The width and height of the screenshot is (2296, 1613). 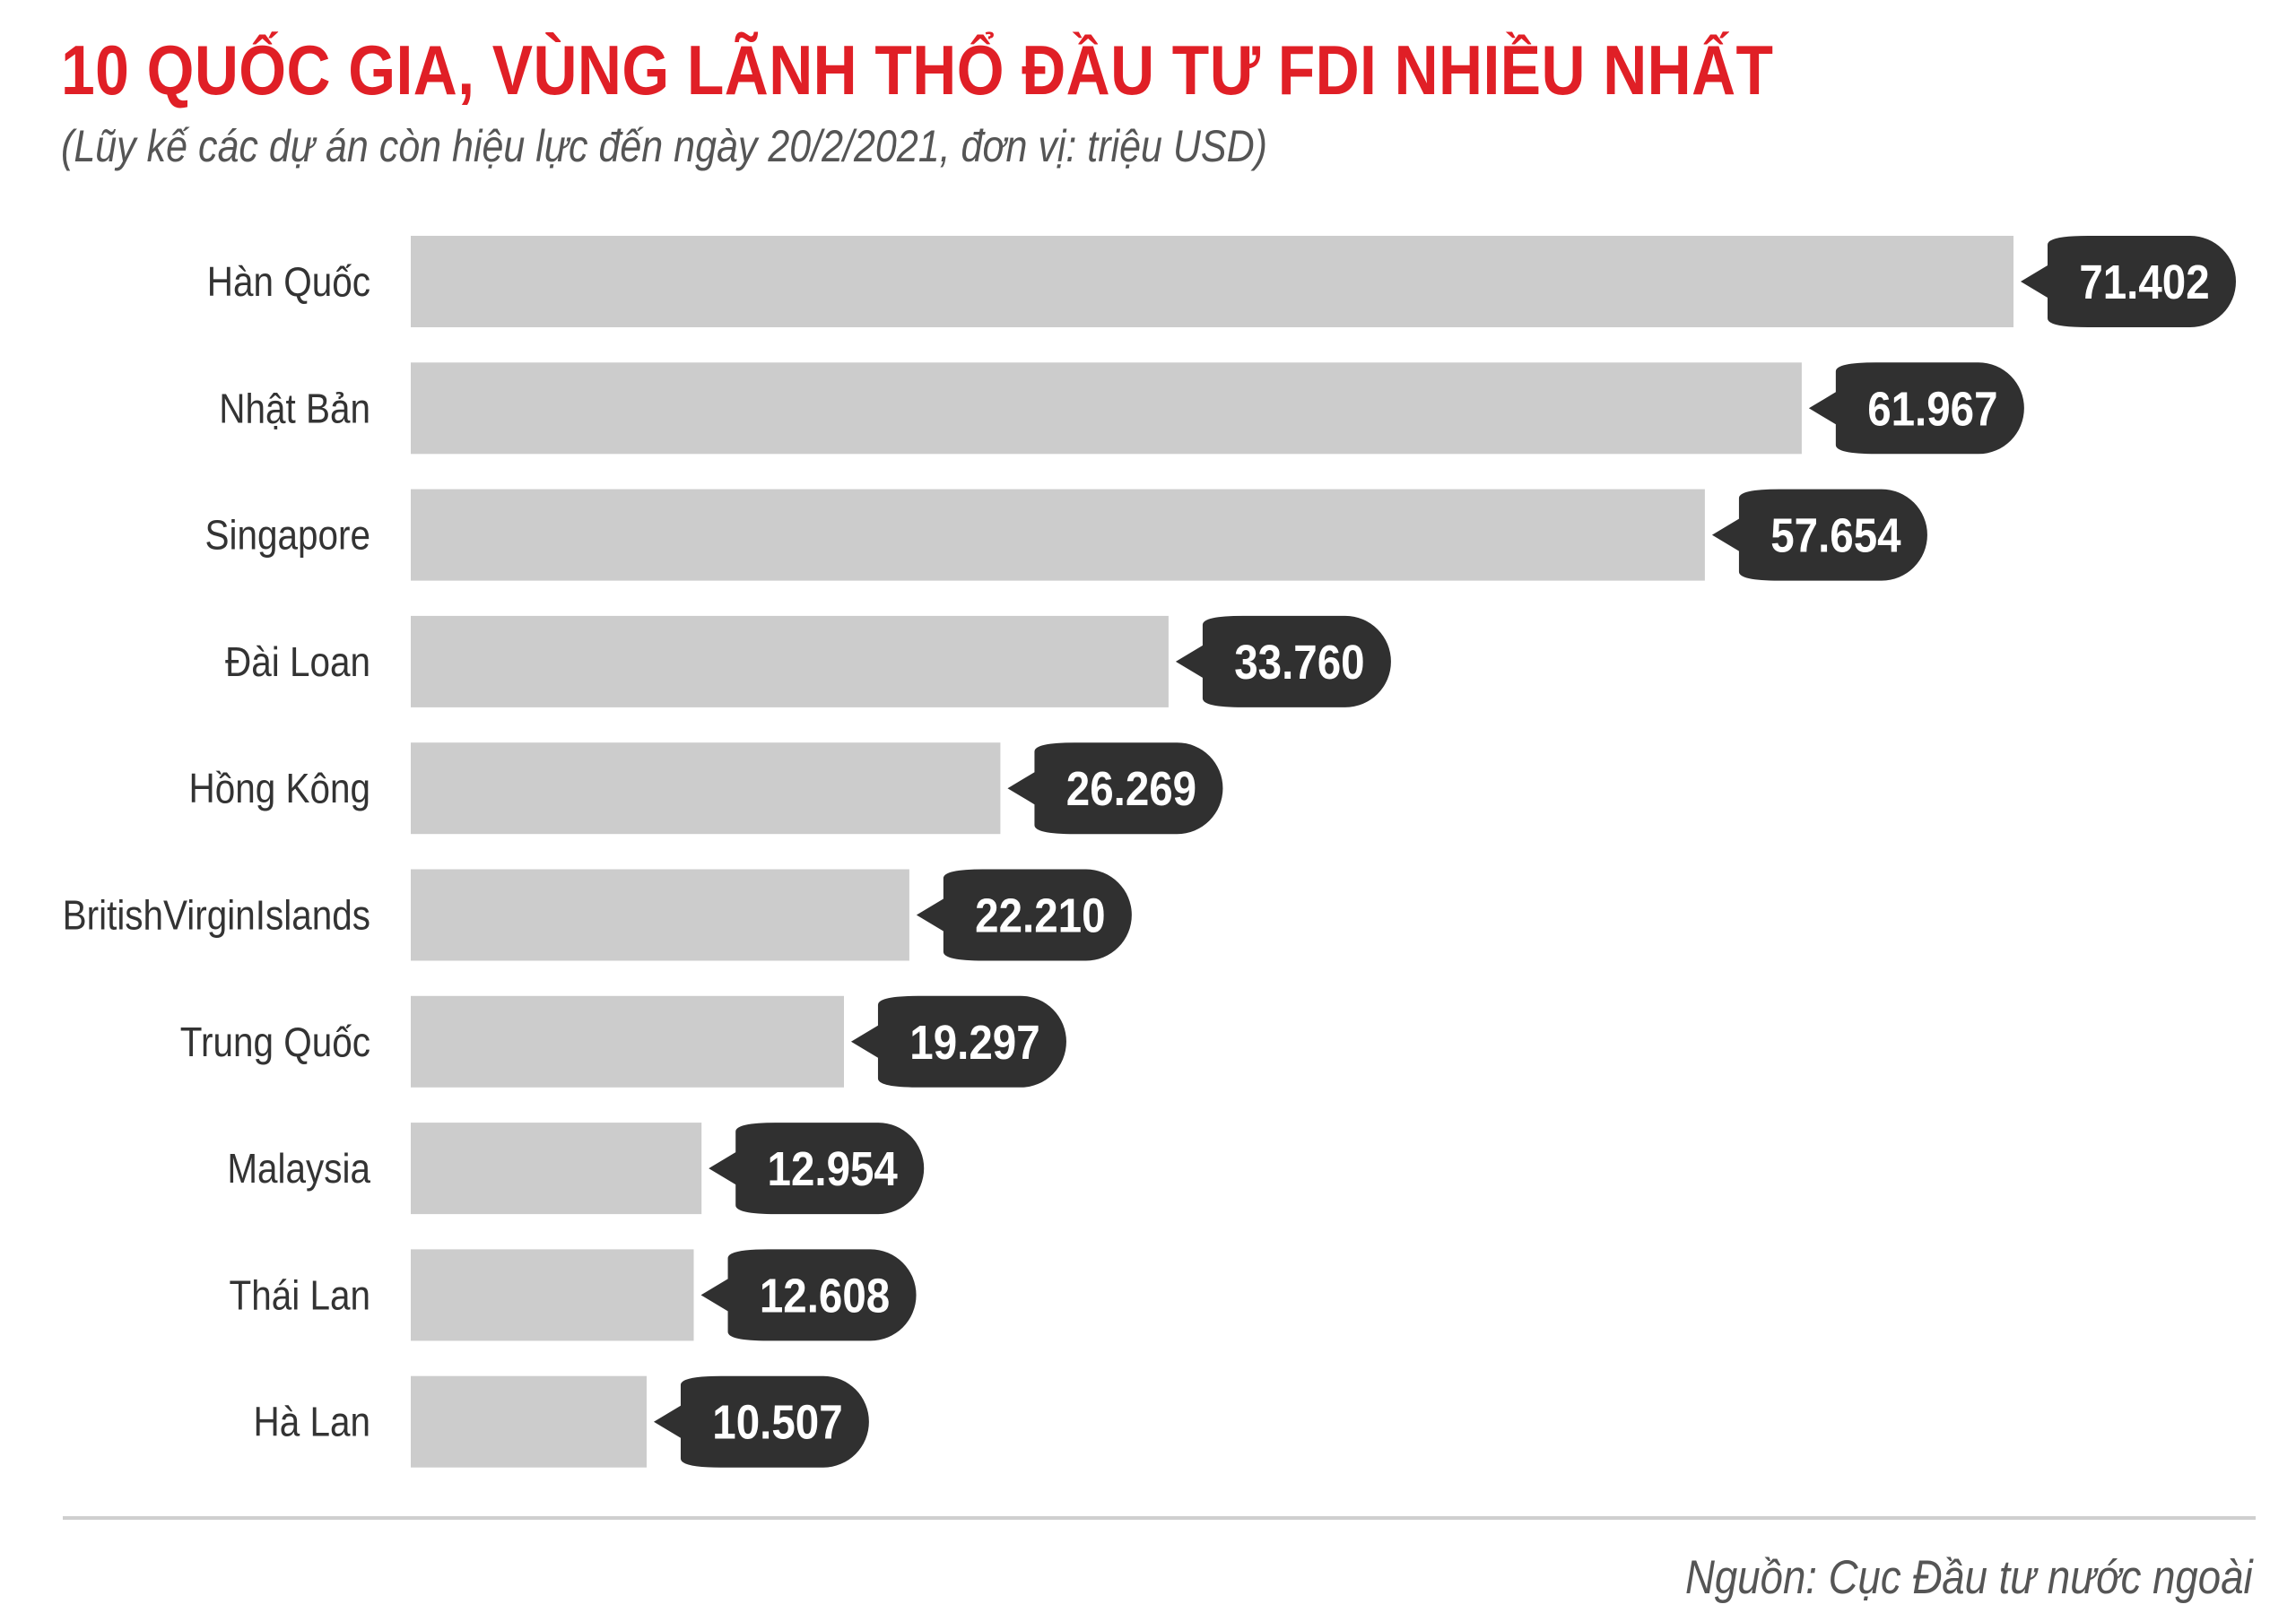 What do you see at coordinates (974, 1042) in the screenshot?
I see `value-label: 19.297` at bounding box center [974, 1042].